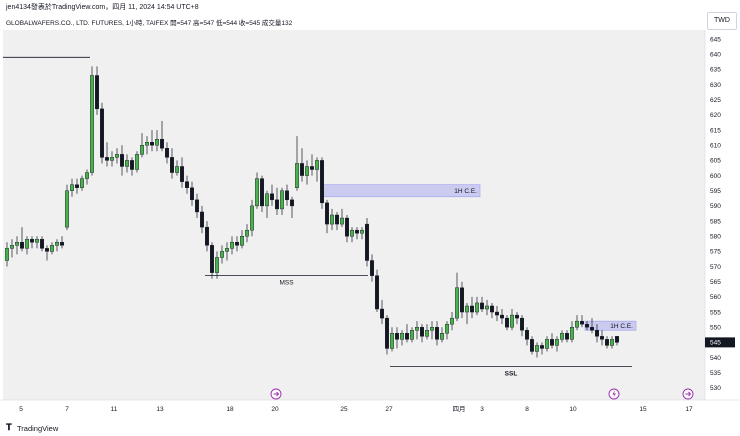  What do you see at coordinates (715, 146) in the screenshot?
I see `y-tick-label: 610` at bounding box center [715, 146].